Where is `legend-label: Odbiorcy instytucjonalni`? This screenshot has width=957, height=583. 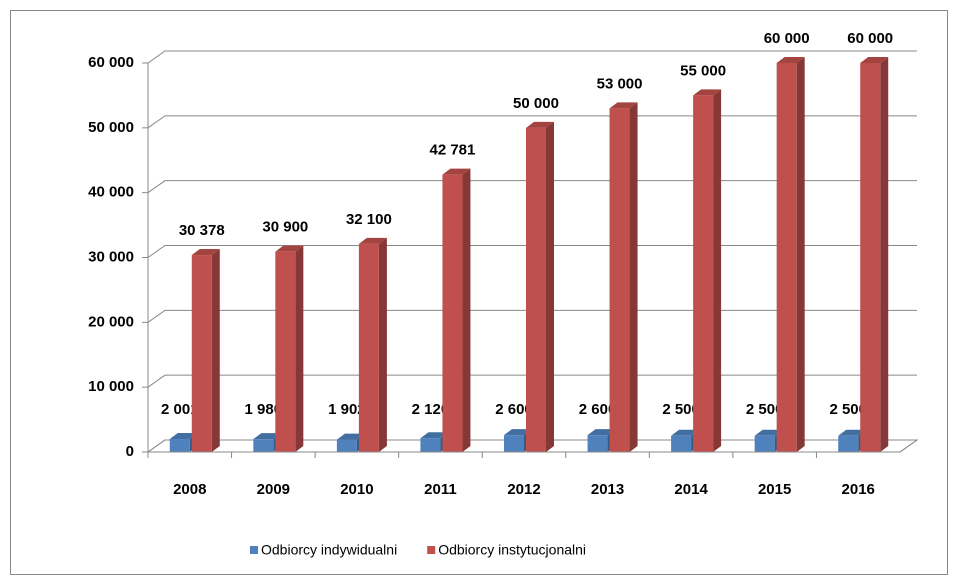 legend-label: Odbiorcy instytucjonalni is located at coordinates (512, 550).